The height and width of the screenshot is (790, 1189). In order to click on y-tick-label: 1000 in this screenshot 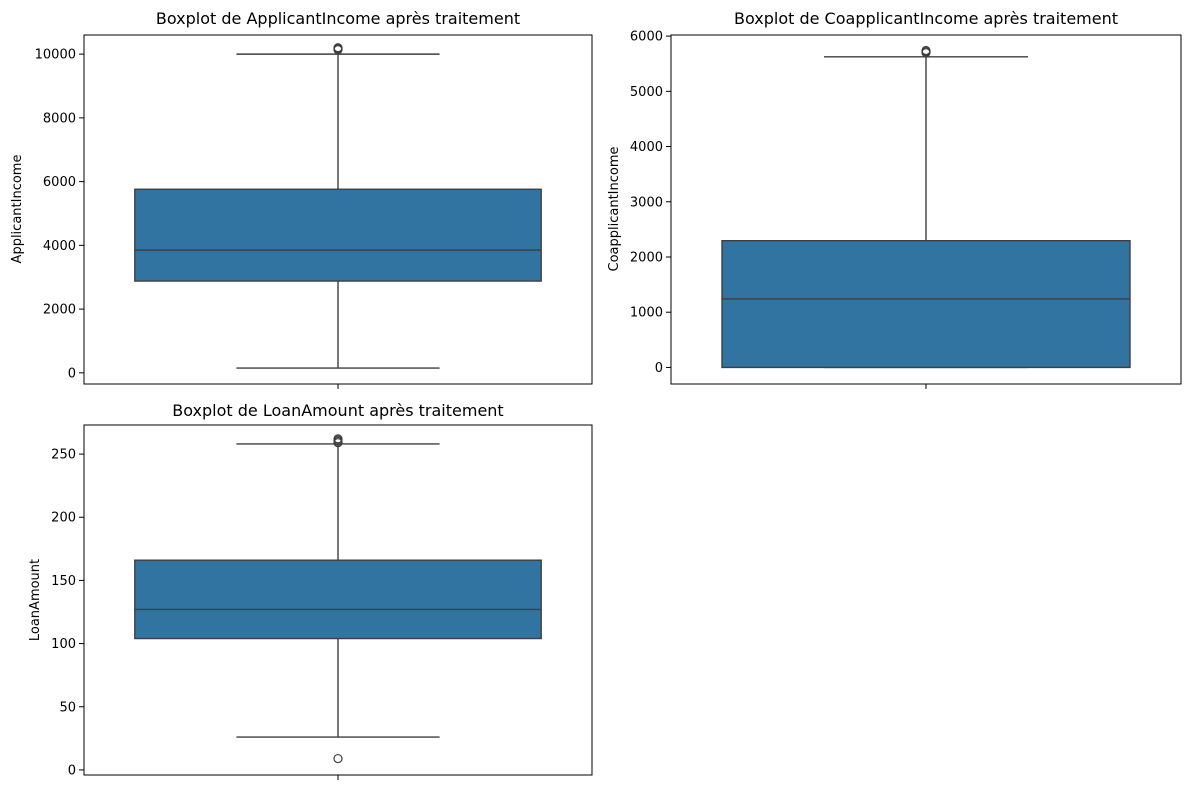, I will do `click(646, 313)`.